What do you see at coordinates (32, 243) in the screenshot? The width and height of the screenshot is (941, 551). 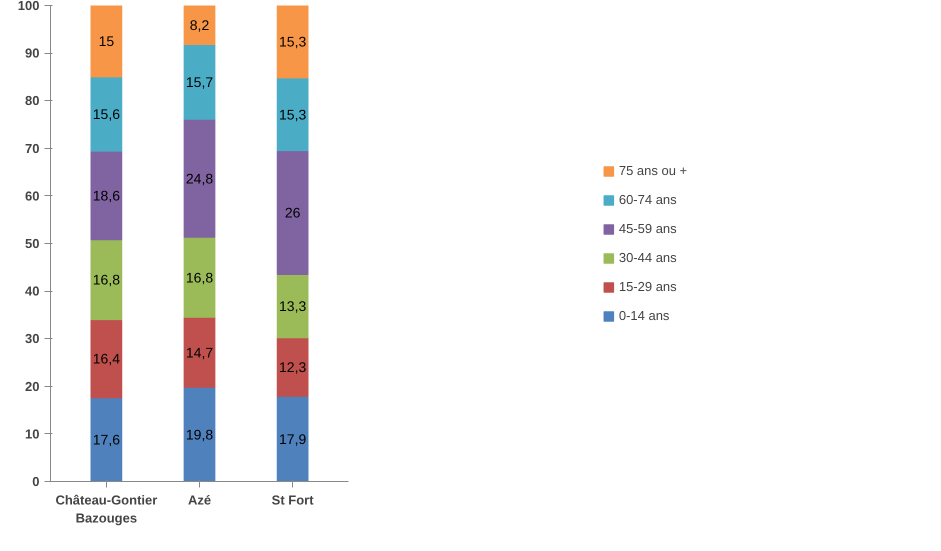 I see `y-tick-label: 50` at bounding box center [32, 243].